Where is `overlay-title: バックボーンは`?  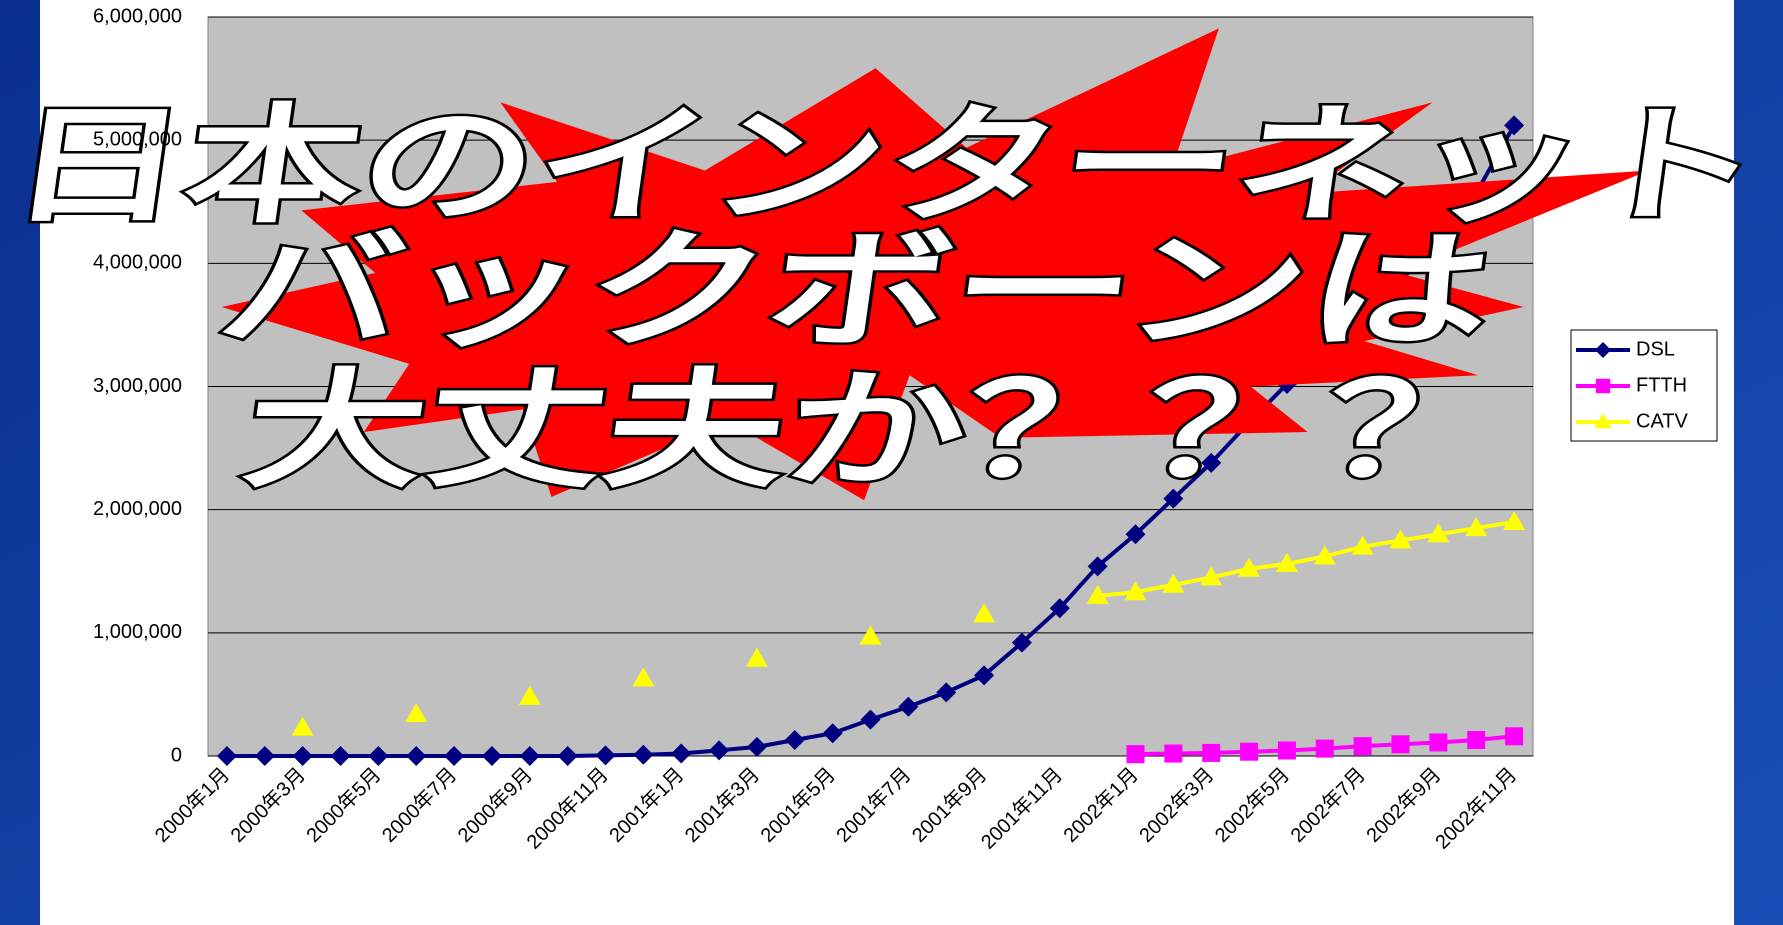 overlay-title: バックボーンは is located at coordinates (856, 292).